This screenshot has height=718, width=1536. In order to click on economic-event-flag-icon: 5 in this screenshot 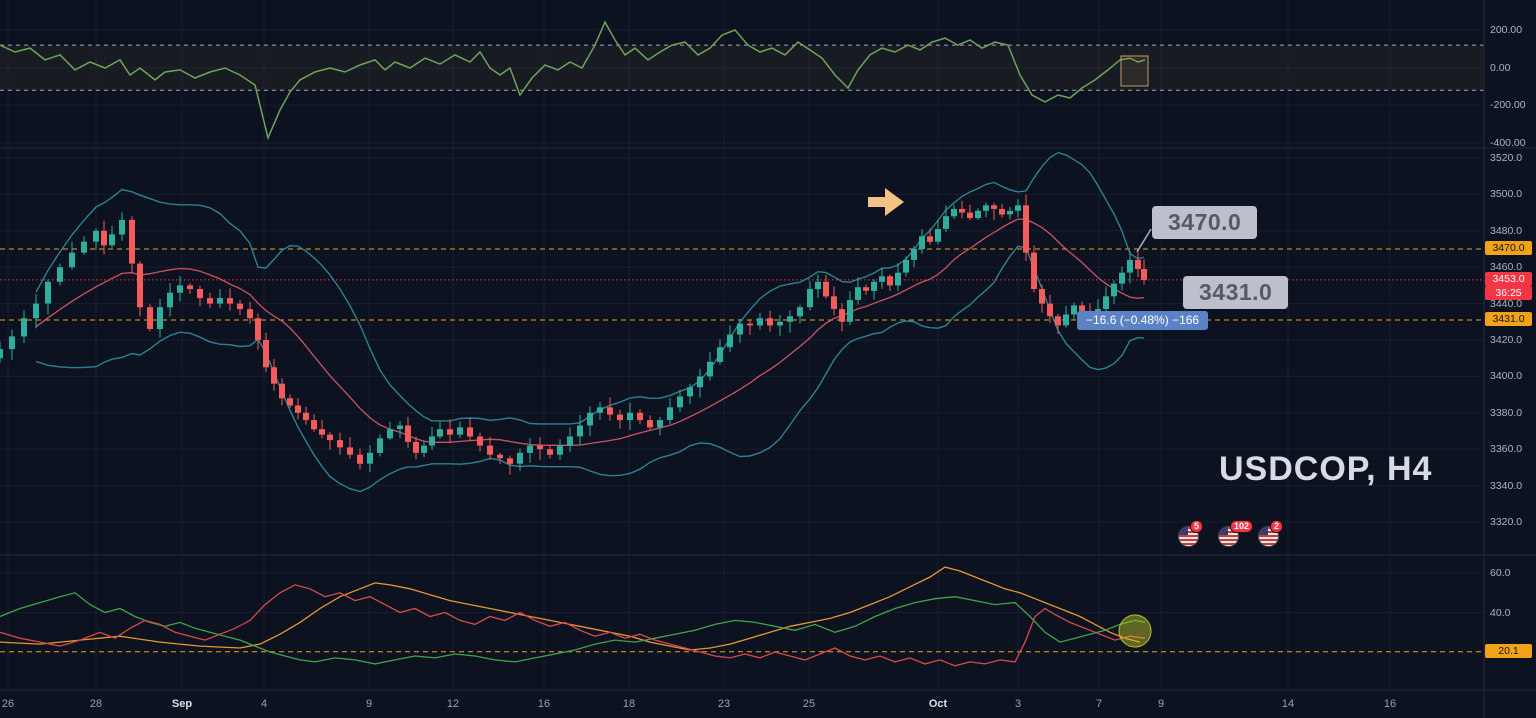, I will do `click(1191, 533)`.